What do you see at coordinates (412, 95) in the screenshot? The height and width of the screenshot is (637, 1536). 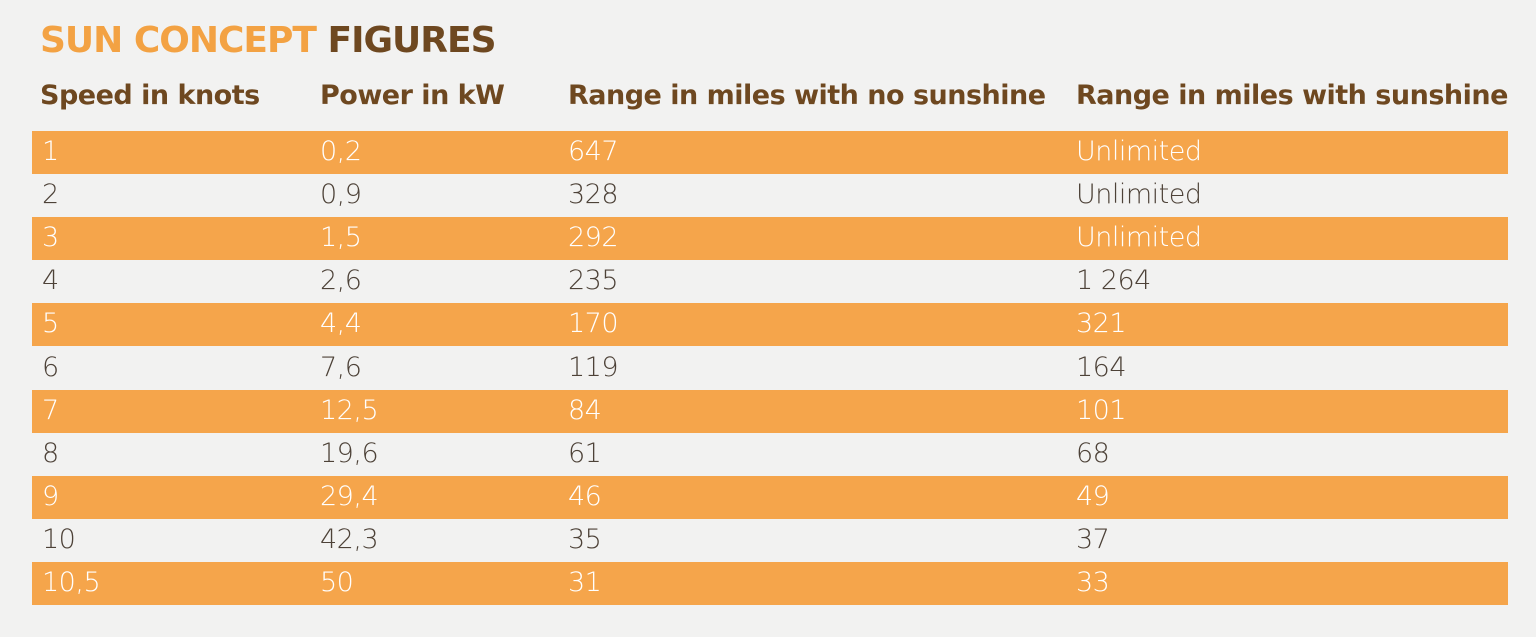 I see `column-header: Power in kW` at bounding box center [412, 95].